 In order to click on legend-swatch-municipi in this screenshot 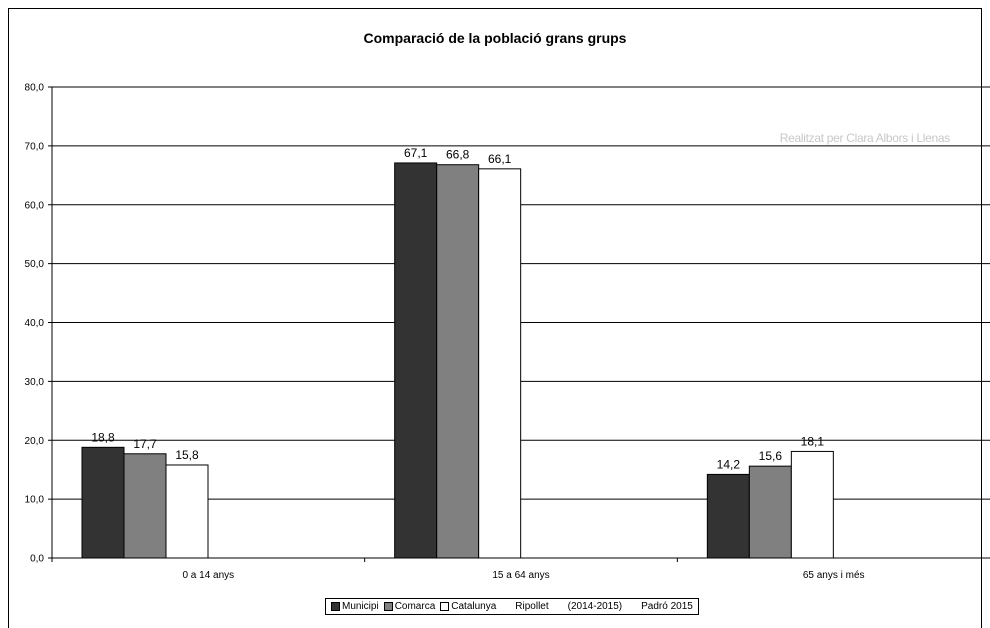, I will do `click(335, 606)`.